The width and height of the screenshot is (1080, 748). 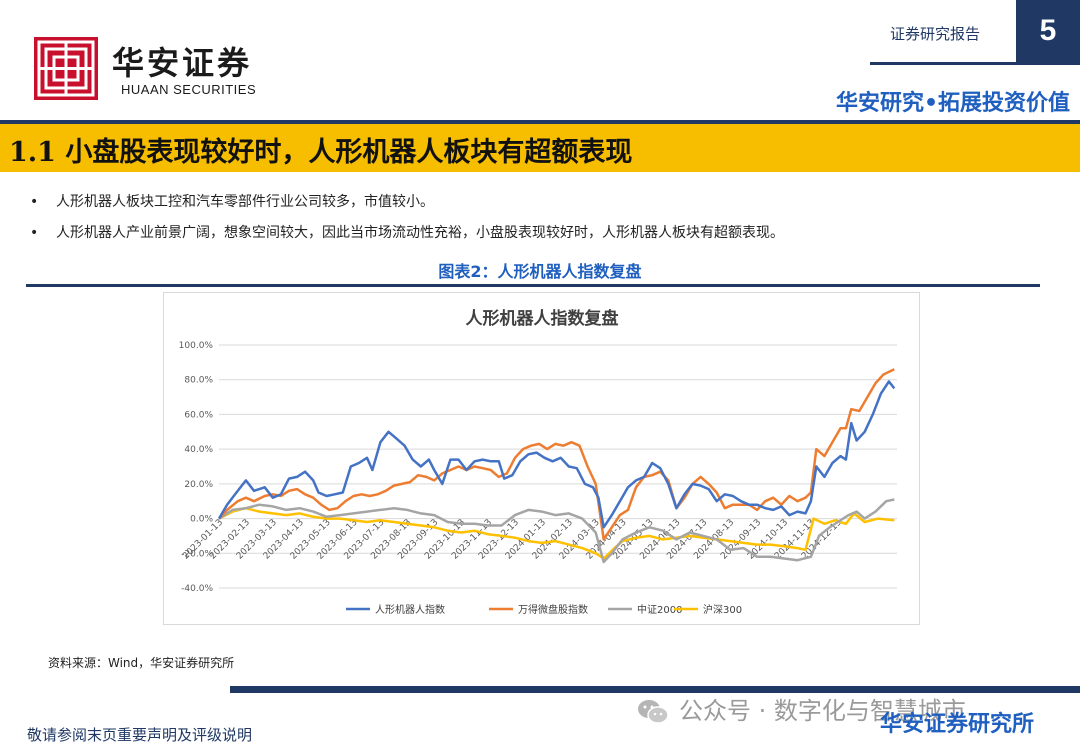 I want to click on disclaimer: 敬请参阅末页重要声明及评级说明, so click(x=140, y=735).